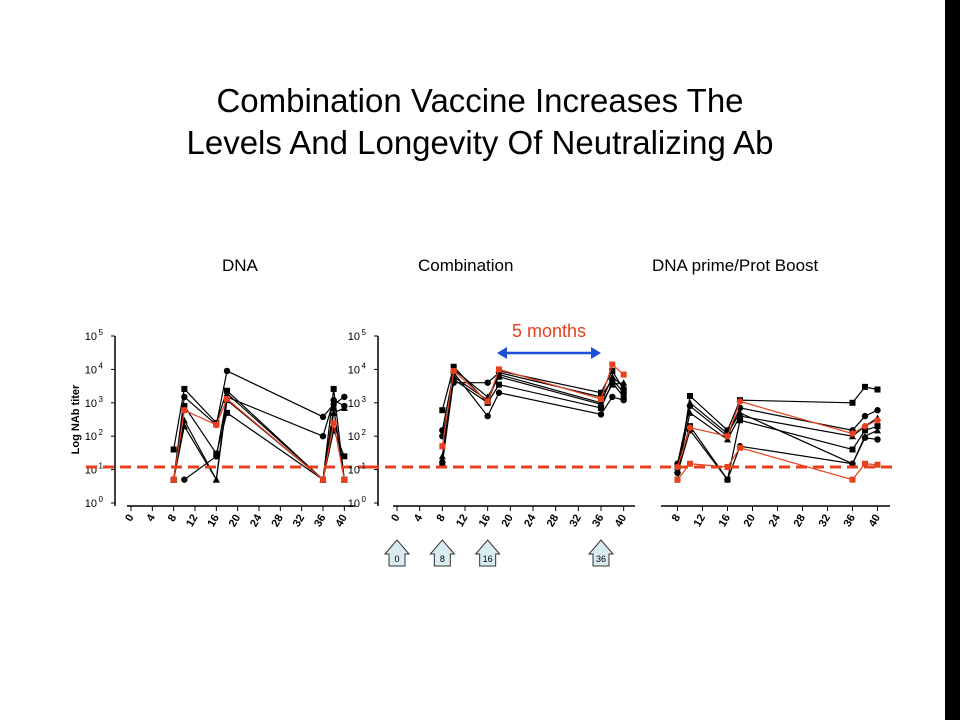 The width and height of the screenshot is (960, 720). I want to click on slide-title-line-1: Combination Vaccine Increases The, so click(480, 100).